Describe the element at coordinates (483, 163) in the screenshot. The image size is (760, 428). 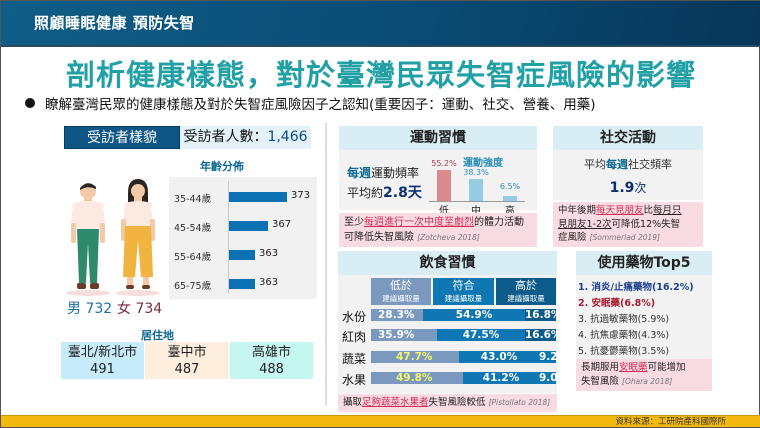
I see `intensity-chart-title: 運動強度` at that location.